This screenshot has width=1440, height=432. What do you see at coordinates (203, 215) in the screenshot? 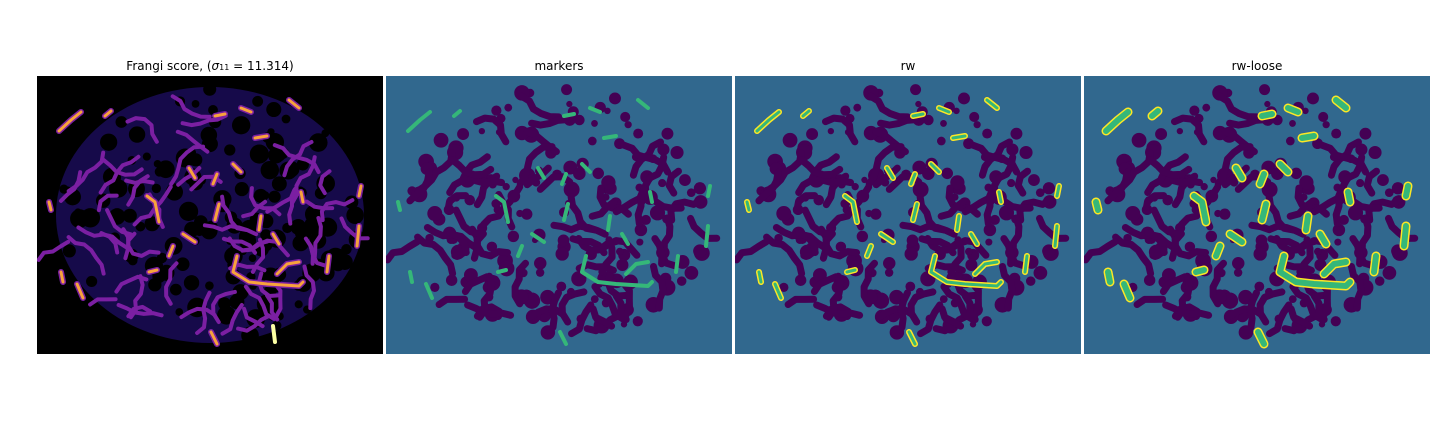
I see `ridge-layer` at bounding box center [203, 215].